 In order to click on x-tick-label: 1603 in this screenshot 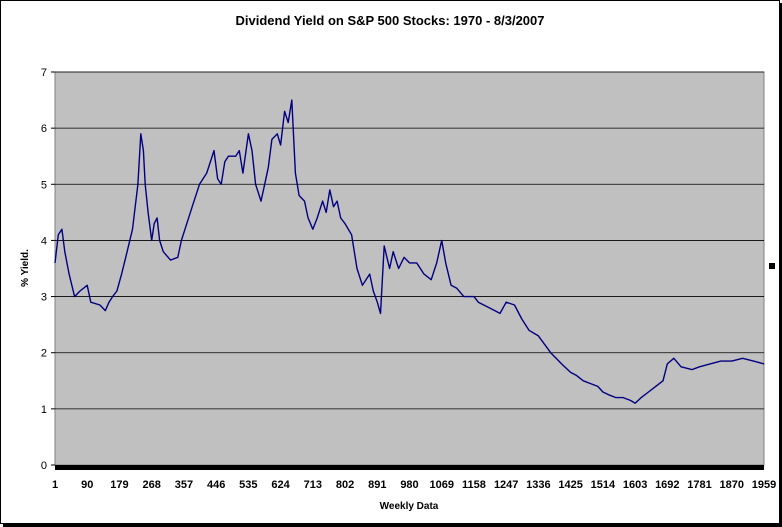, I will do `click(635, 485)`.